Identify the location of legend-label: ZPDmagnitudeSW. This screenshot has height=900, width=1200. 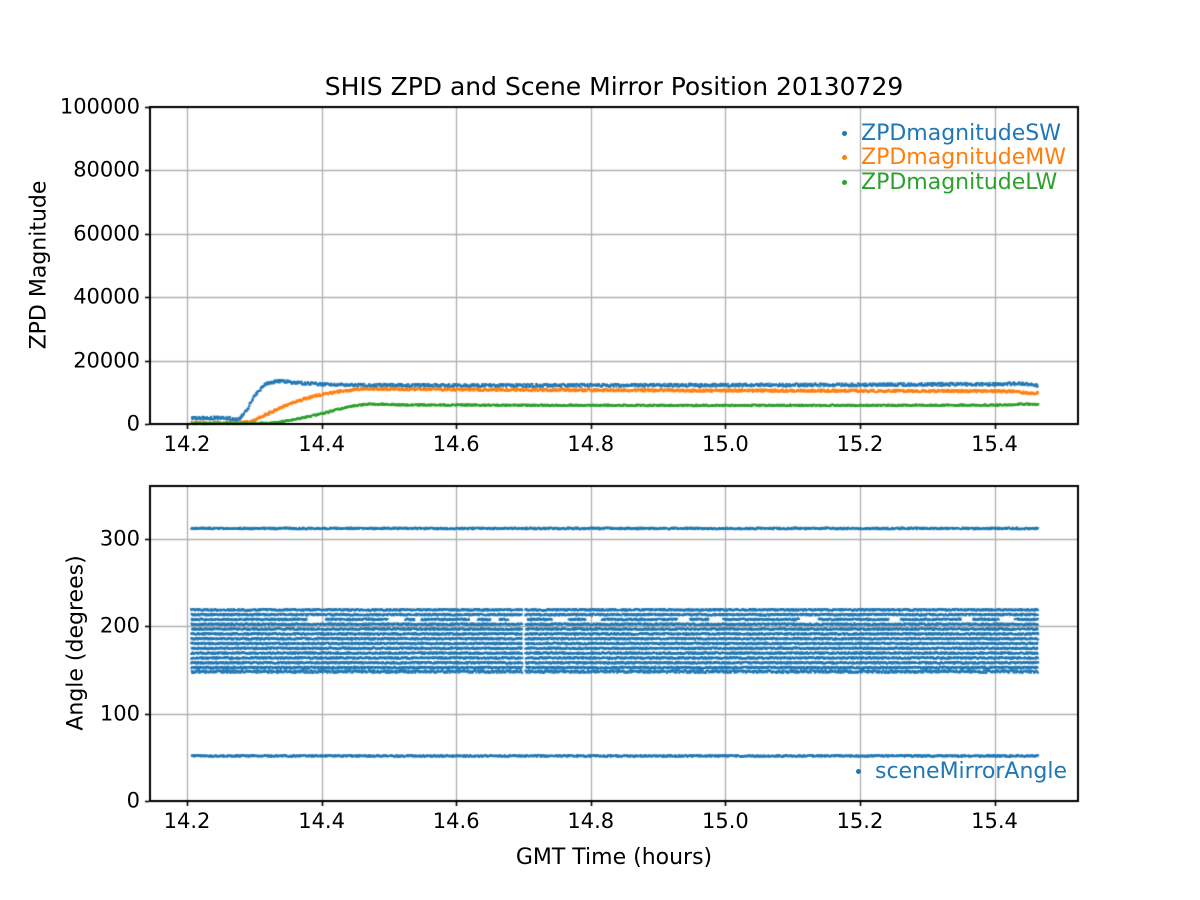
(961, 133).